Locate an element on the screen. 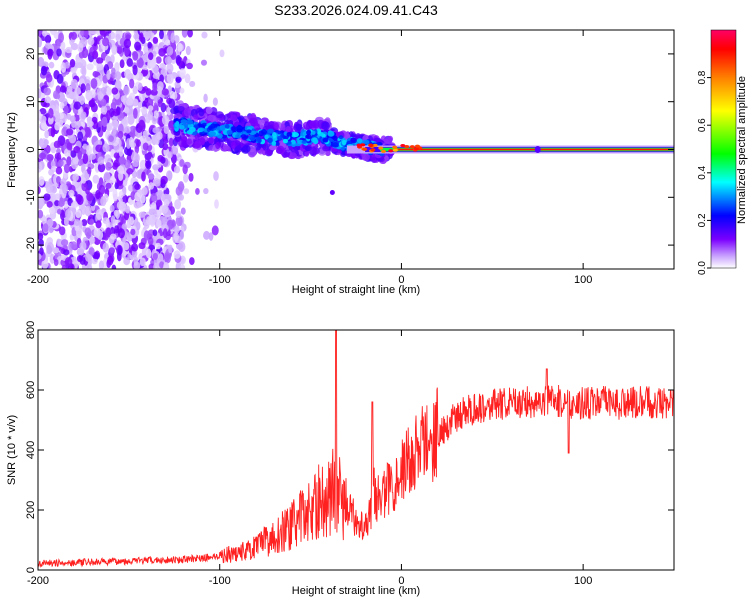 This screenshot has width=750, height=600. spectrogram-y-tick-label: 10 is located at coordinates (31, 102).